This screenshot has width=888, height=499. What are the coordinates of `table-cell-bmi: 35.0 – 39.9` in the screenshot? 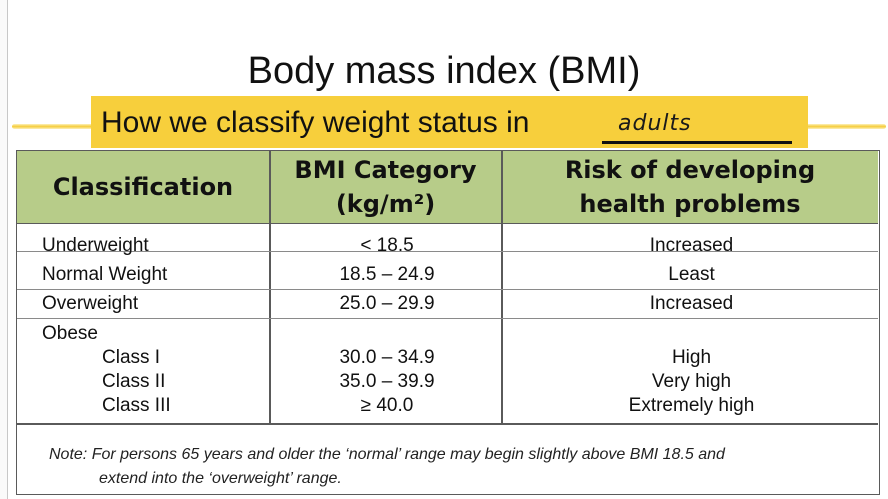 It's located at (387, 381).